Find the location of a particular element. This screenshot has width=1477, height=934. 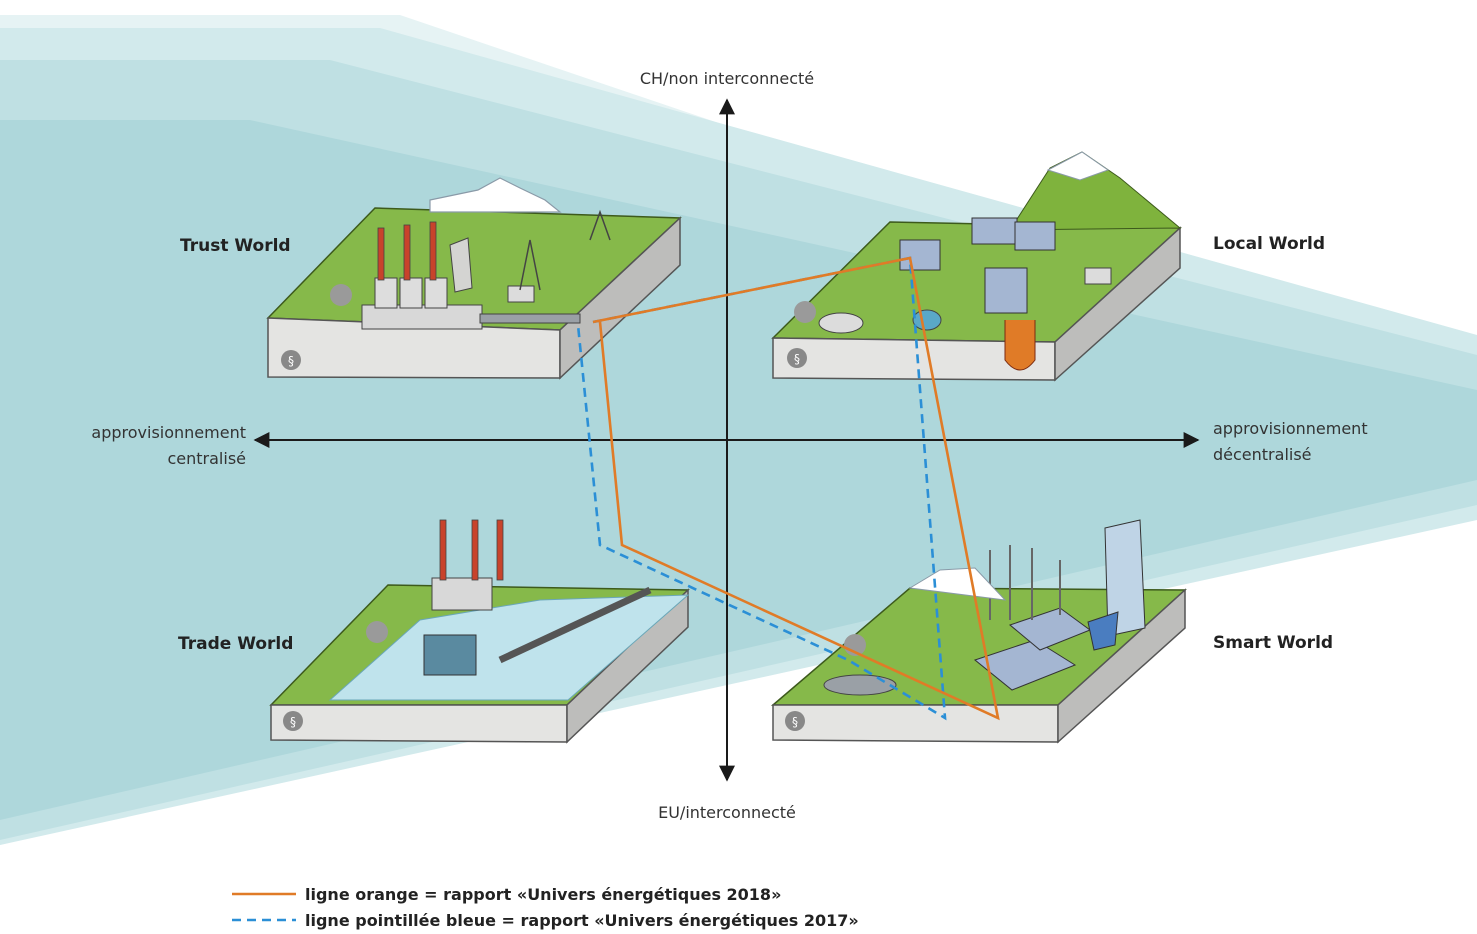

label-trade-world: Trade World is located at coordinates (235, 644).